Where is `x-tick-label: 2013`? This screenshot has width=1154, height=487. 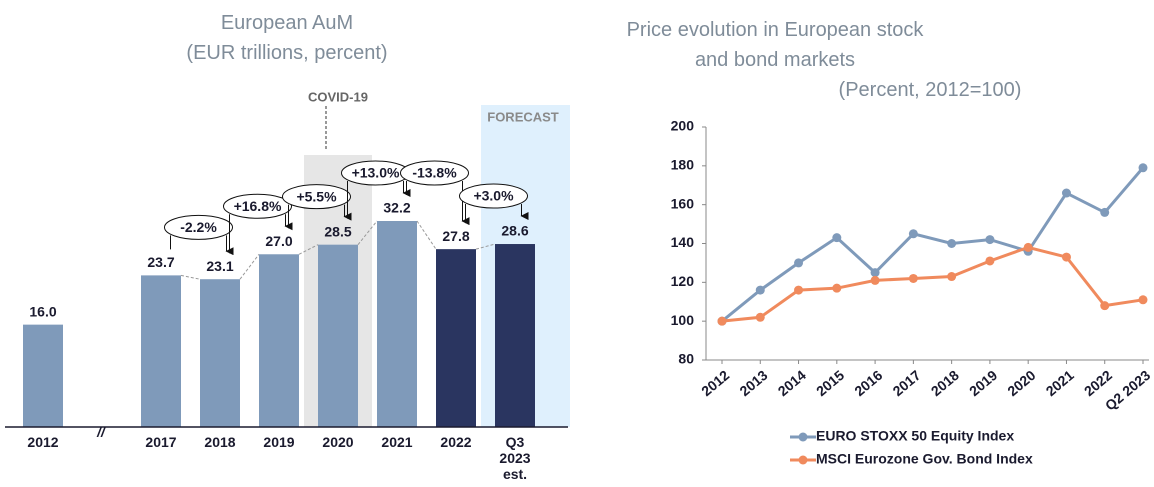
x-tick-label: 2013 is located at coordinates (753, 383).